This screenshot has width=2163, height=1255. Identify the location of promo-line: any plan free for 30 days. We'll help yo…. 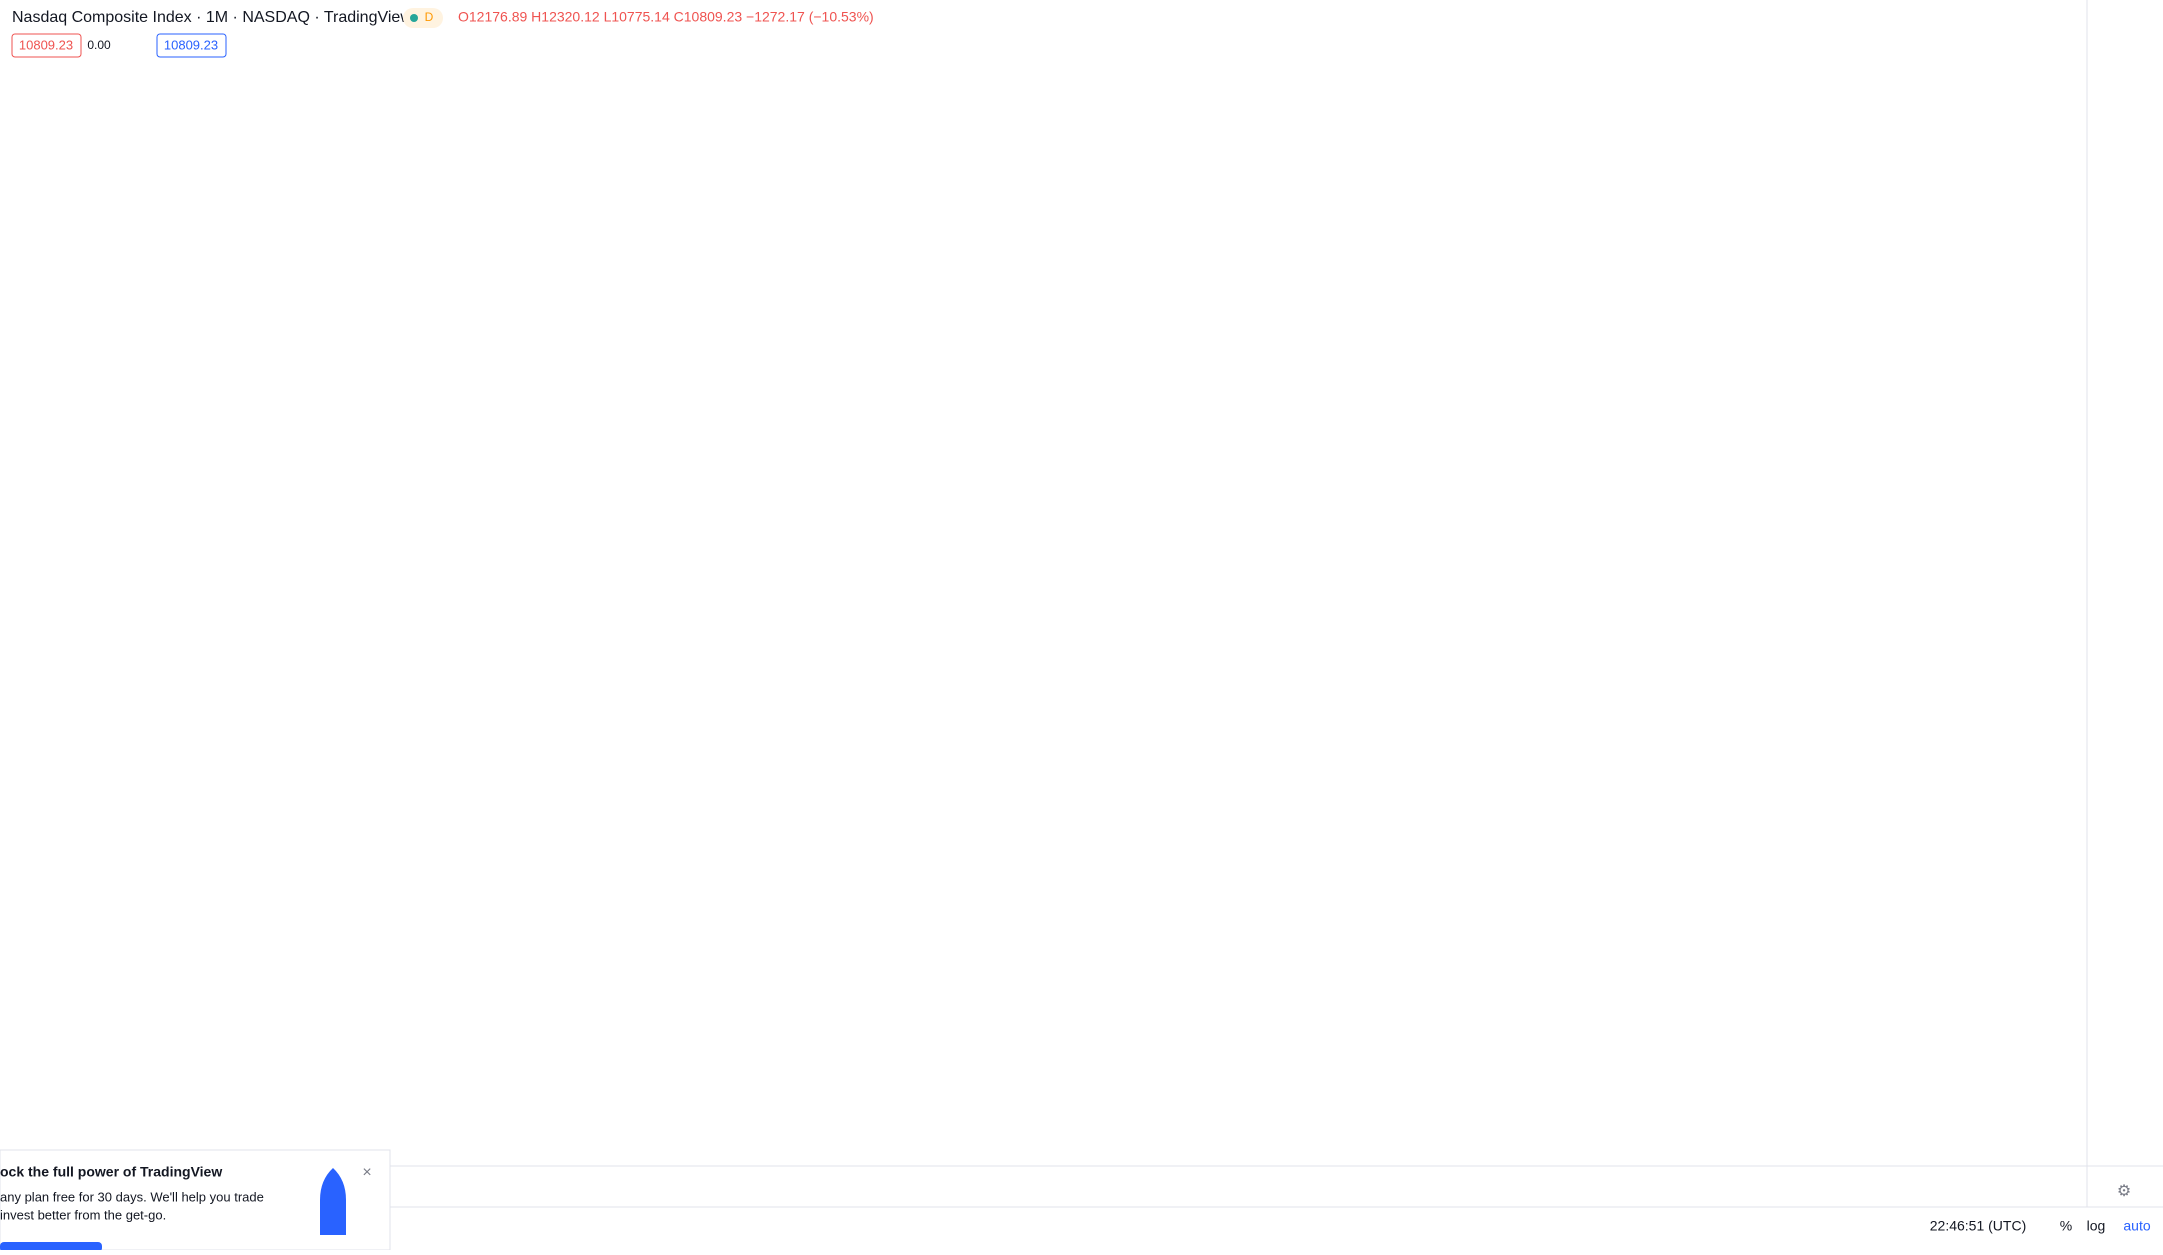
(132, 1196).